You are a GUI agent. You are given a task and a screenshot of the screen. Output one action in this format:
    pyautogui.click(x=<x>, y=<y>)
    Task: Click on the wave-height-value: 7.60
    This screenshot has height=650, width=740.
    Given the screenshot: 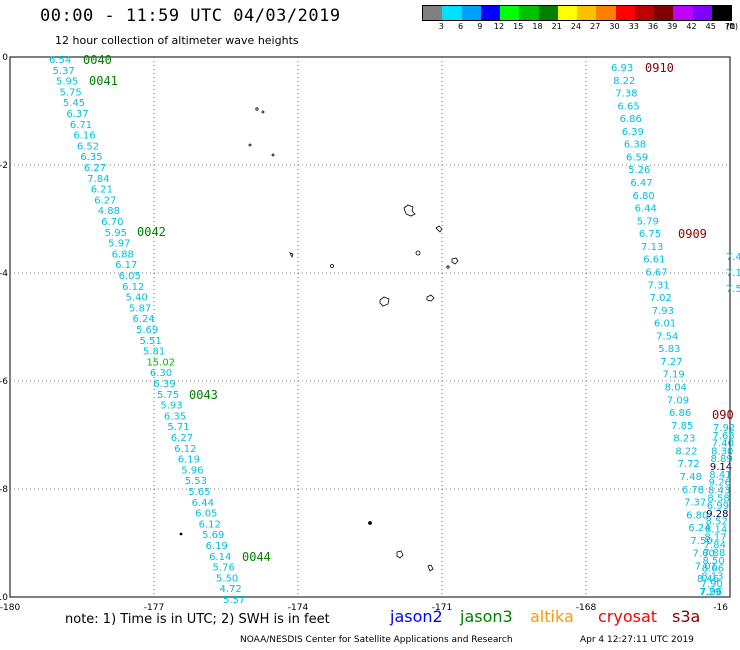 What is the action you would take?
    pyautogui.click(x=704, y=554)
    